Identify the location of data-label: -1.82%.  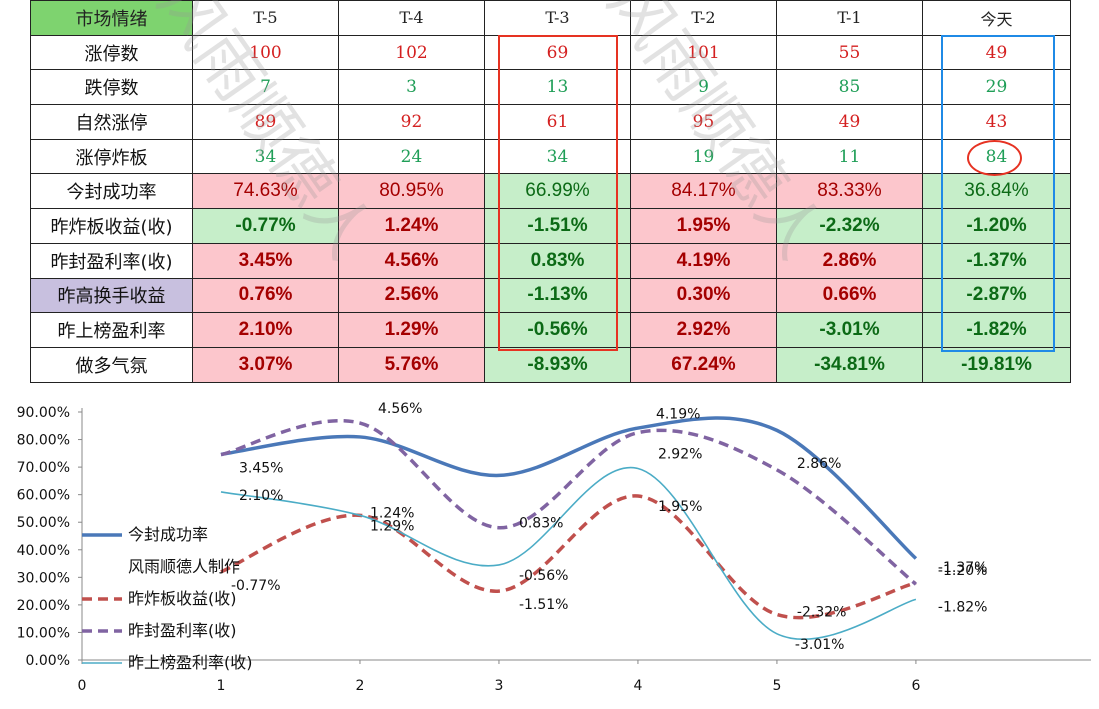
(963, 607).